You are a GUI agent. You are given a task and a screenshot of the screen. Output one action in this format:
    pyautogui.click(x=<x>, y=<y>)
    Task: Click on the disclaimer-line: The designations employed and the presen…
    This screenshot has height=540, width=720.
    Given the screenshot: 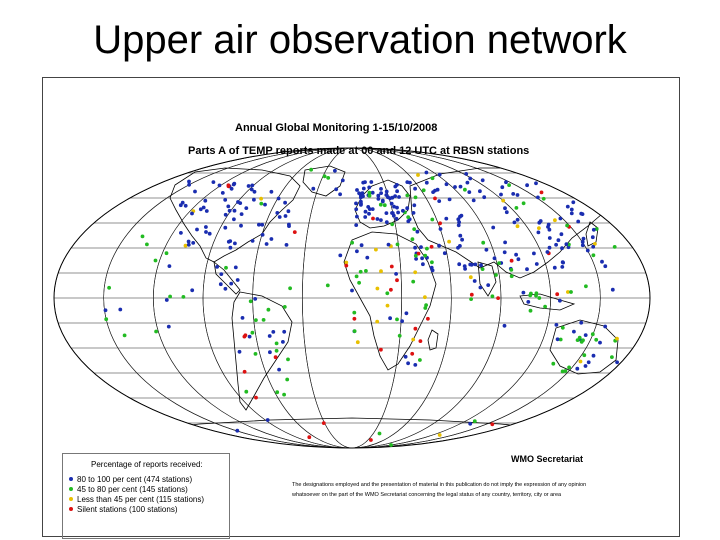 What is the action you would take?
    pyautogui.click(x=439, y=485)
    